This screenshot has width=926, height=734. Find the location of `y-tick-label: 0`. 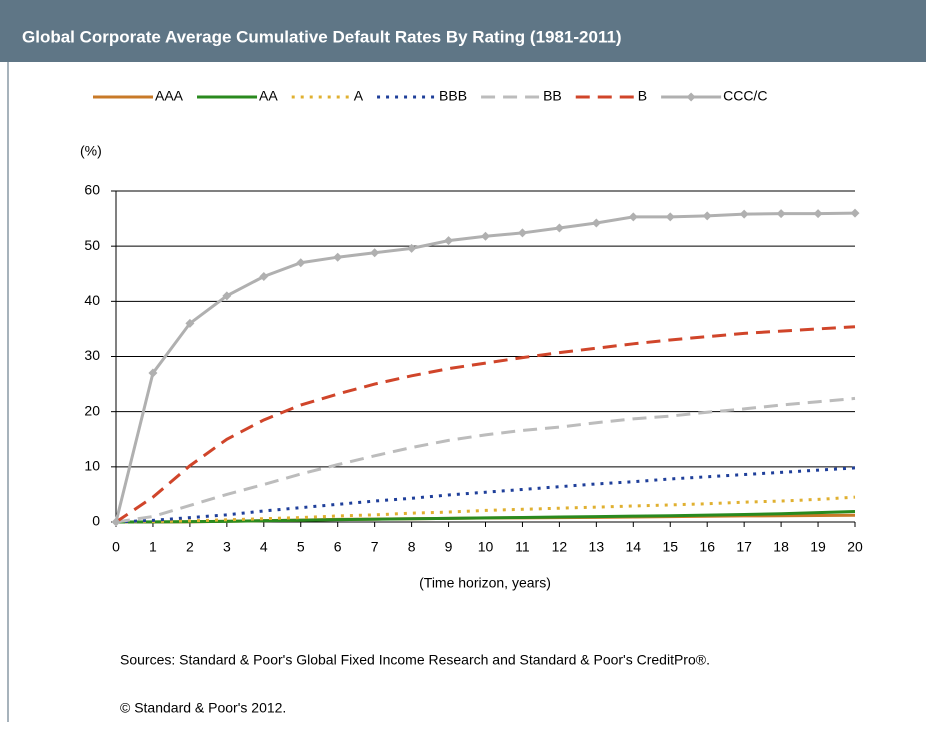

y-tick-label: 0 is located at coordinates (96, 521).